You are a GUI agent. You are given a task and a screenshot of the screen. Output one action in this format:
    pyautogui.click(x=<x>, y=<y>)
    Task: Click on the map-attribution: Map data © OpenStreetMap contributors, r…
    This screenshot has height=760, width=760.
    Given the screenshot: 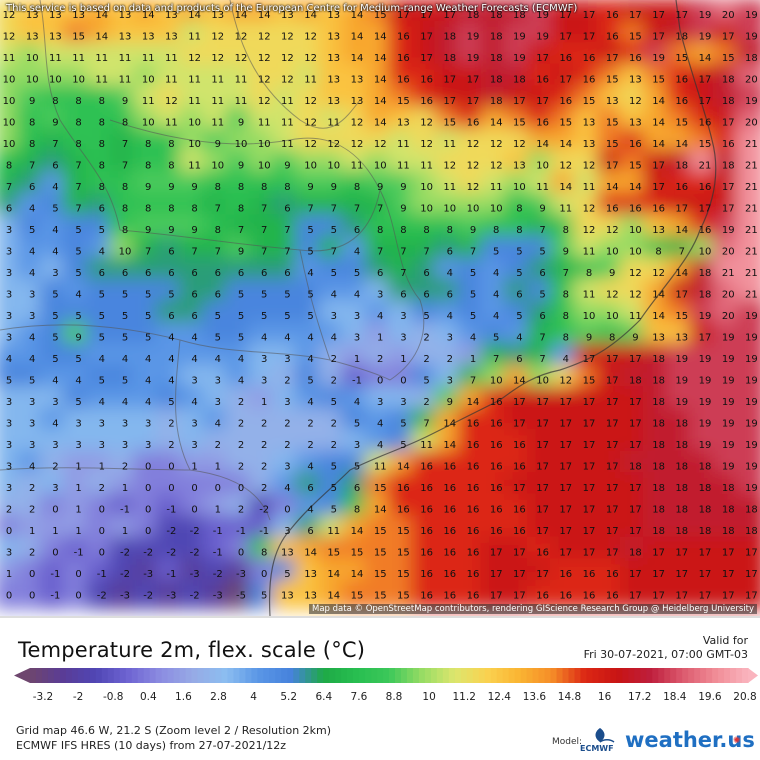 What is the action you would take?
    pyautogui.click(x=533, y=609)
    